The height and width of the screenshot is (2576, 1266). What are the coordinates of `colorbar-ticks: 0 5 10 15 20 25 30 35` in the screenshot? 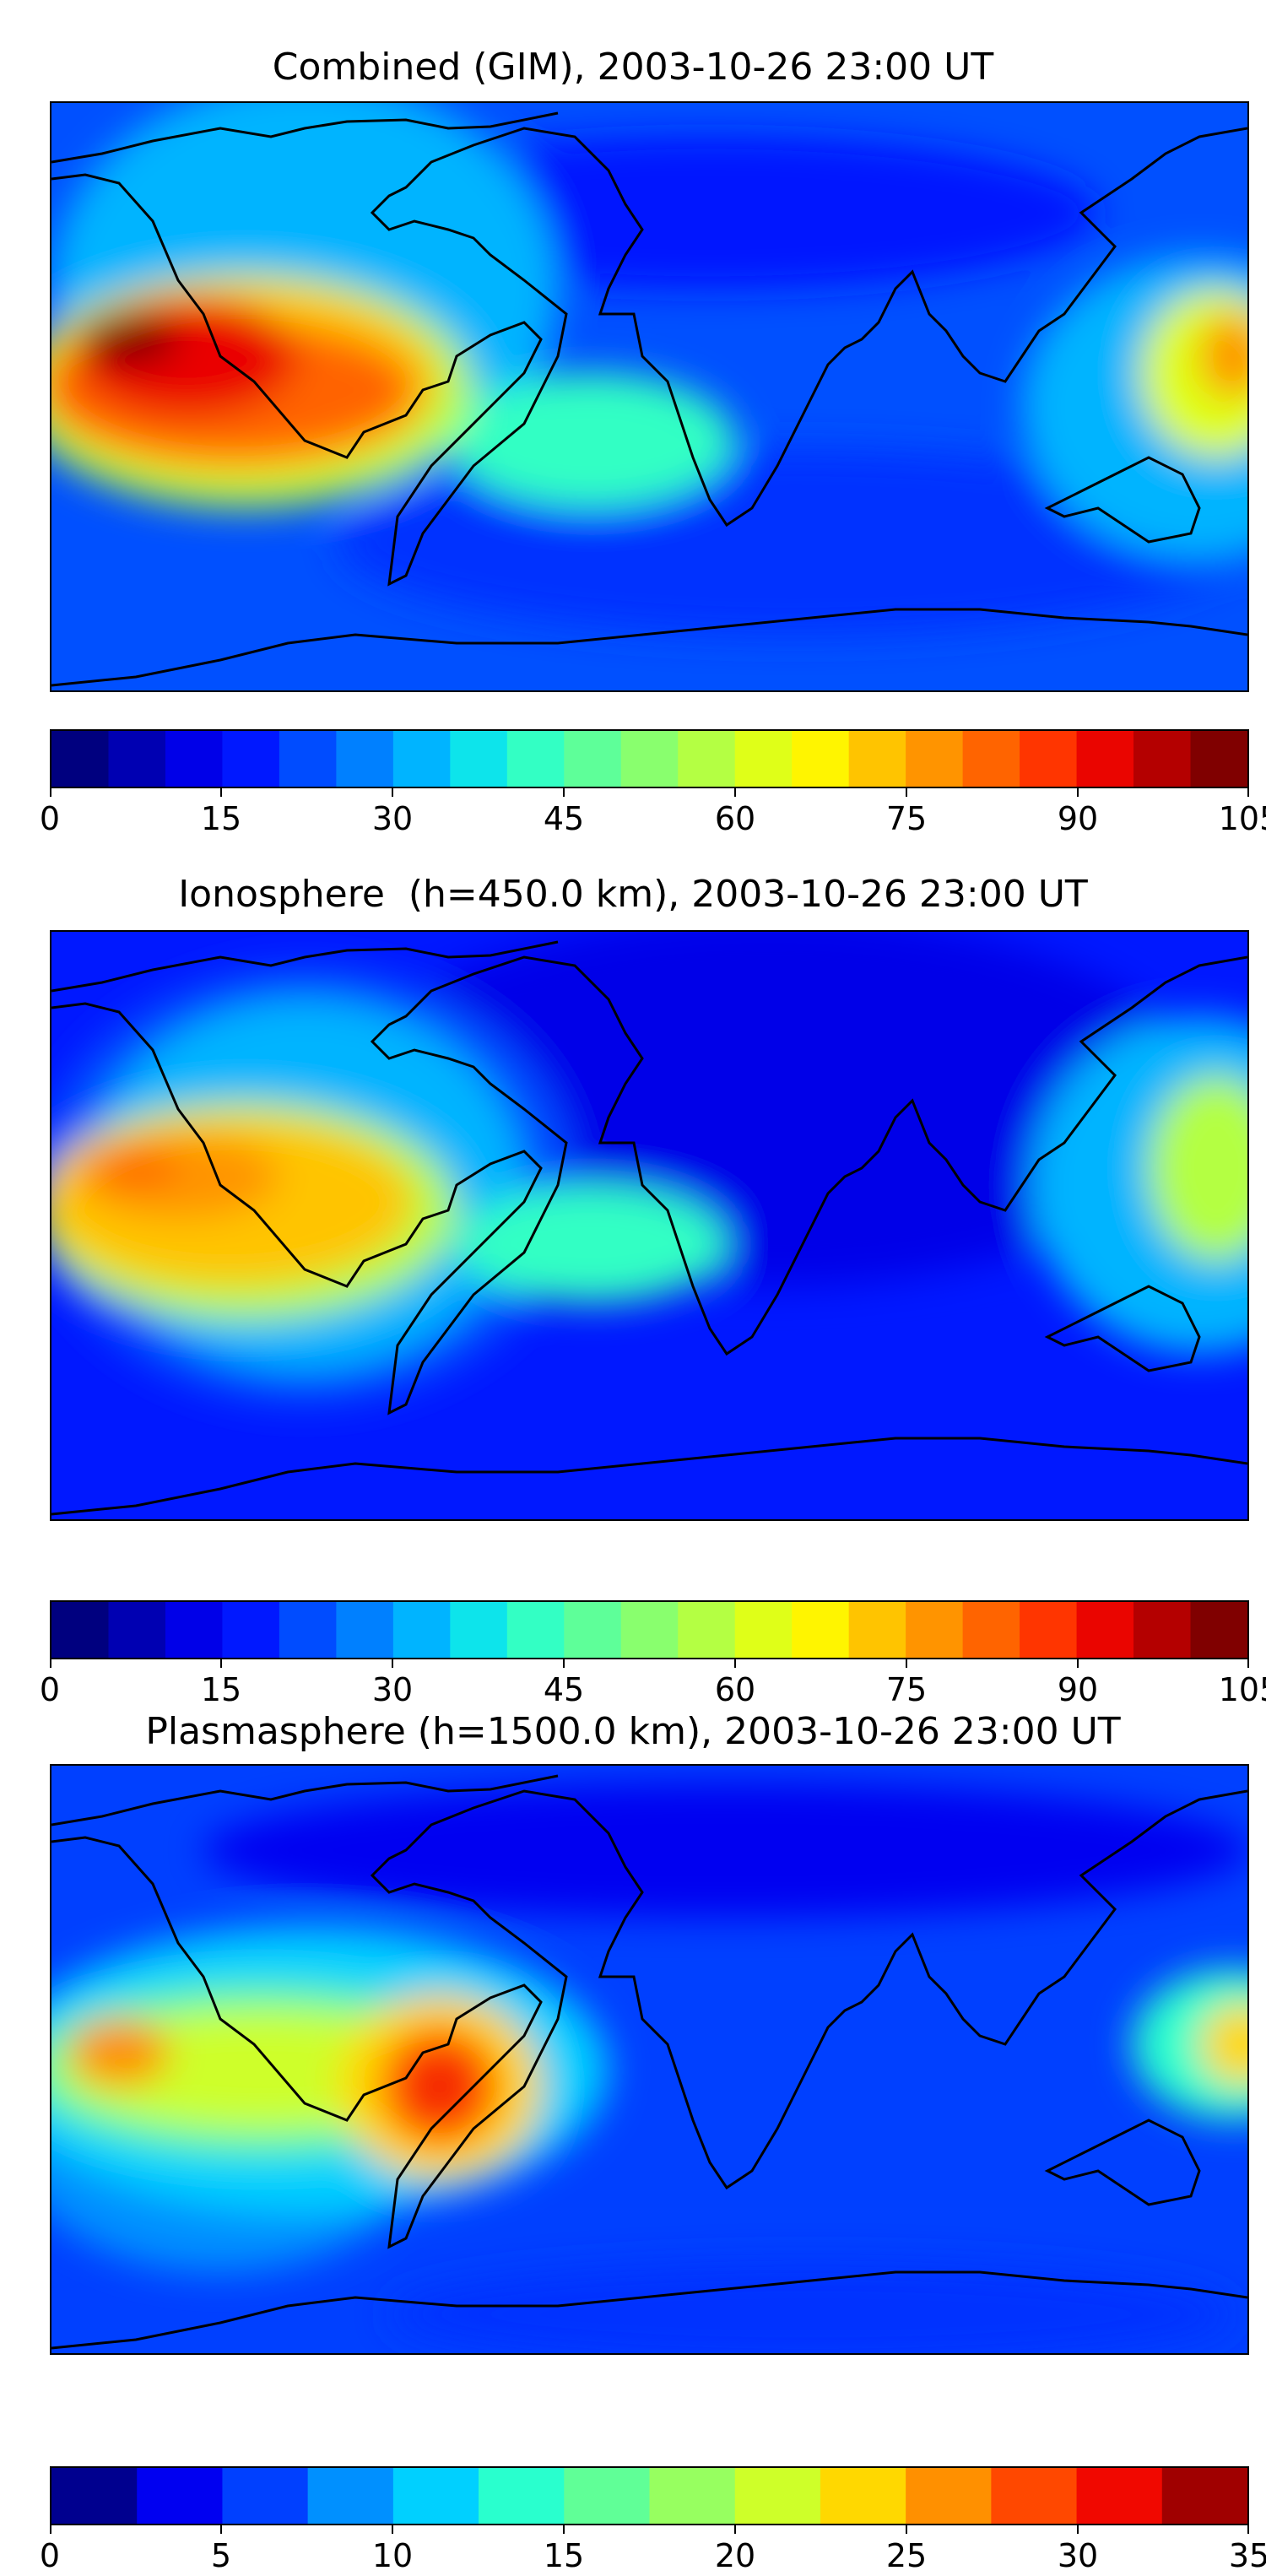 It's located at (653, 2550).